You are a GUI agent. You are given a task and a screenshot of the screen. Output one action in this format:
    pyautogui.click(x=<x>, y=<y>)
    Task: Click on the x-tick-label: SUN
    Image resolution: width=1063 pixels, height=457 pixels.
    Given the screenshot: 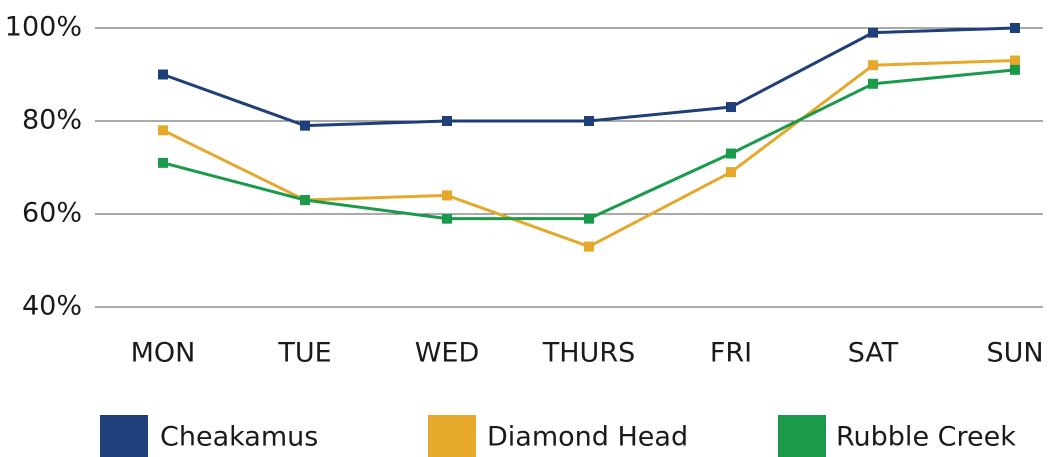 What is the action you would take?
    pyautogui.click(x=1014, y=353)
    